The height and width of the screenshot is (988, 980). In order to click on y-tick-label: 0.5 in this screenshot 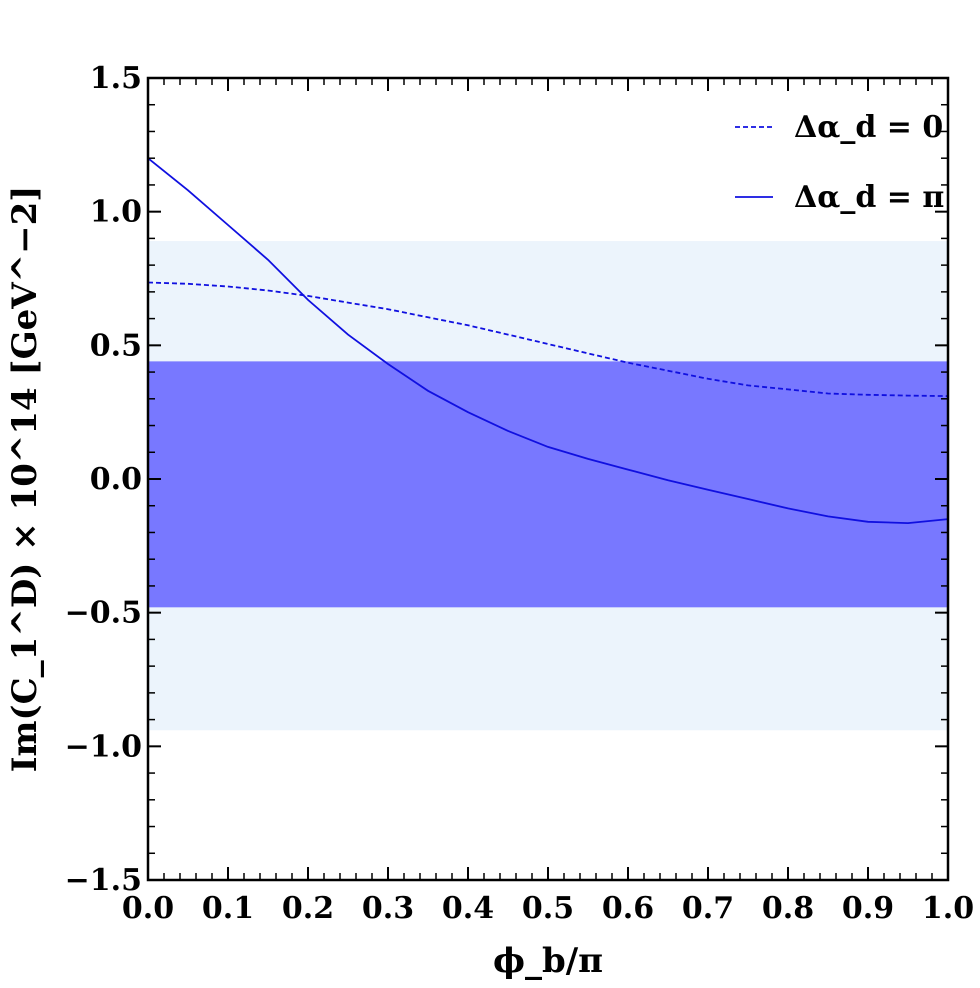, I will do `click(116, 345)`.